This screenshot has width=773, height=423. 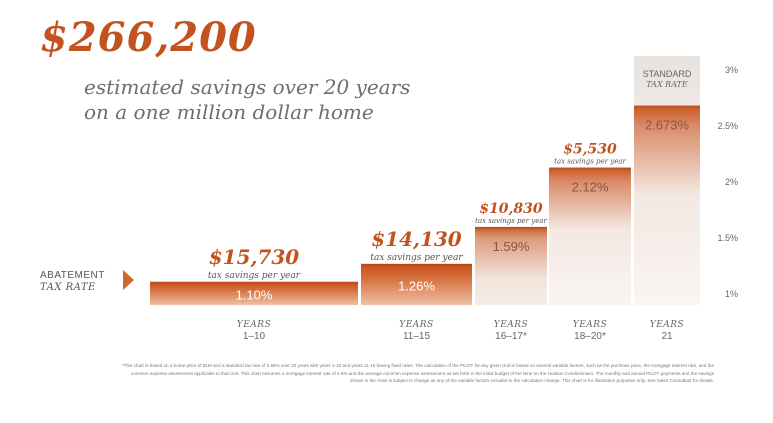 What do you see at coordinates (511, 325) in the screenshot?
I see `category-years-word-2: YEARS` at bounding box center [511, 325].